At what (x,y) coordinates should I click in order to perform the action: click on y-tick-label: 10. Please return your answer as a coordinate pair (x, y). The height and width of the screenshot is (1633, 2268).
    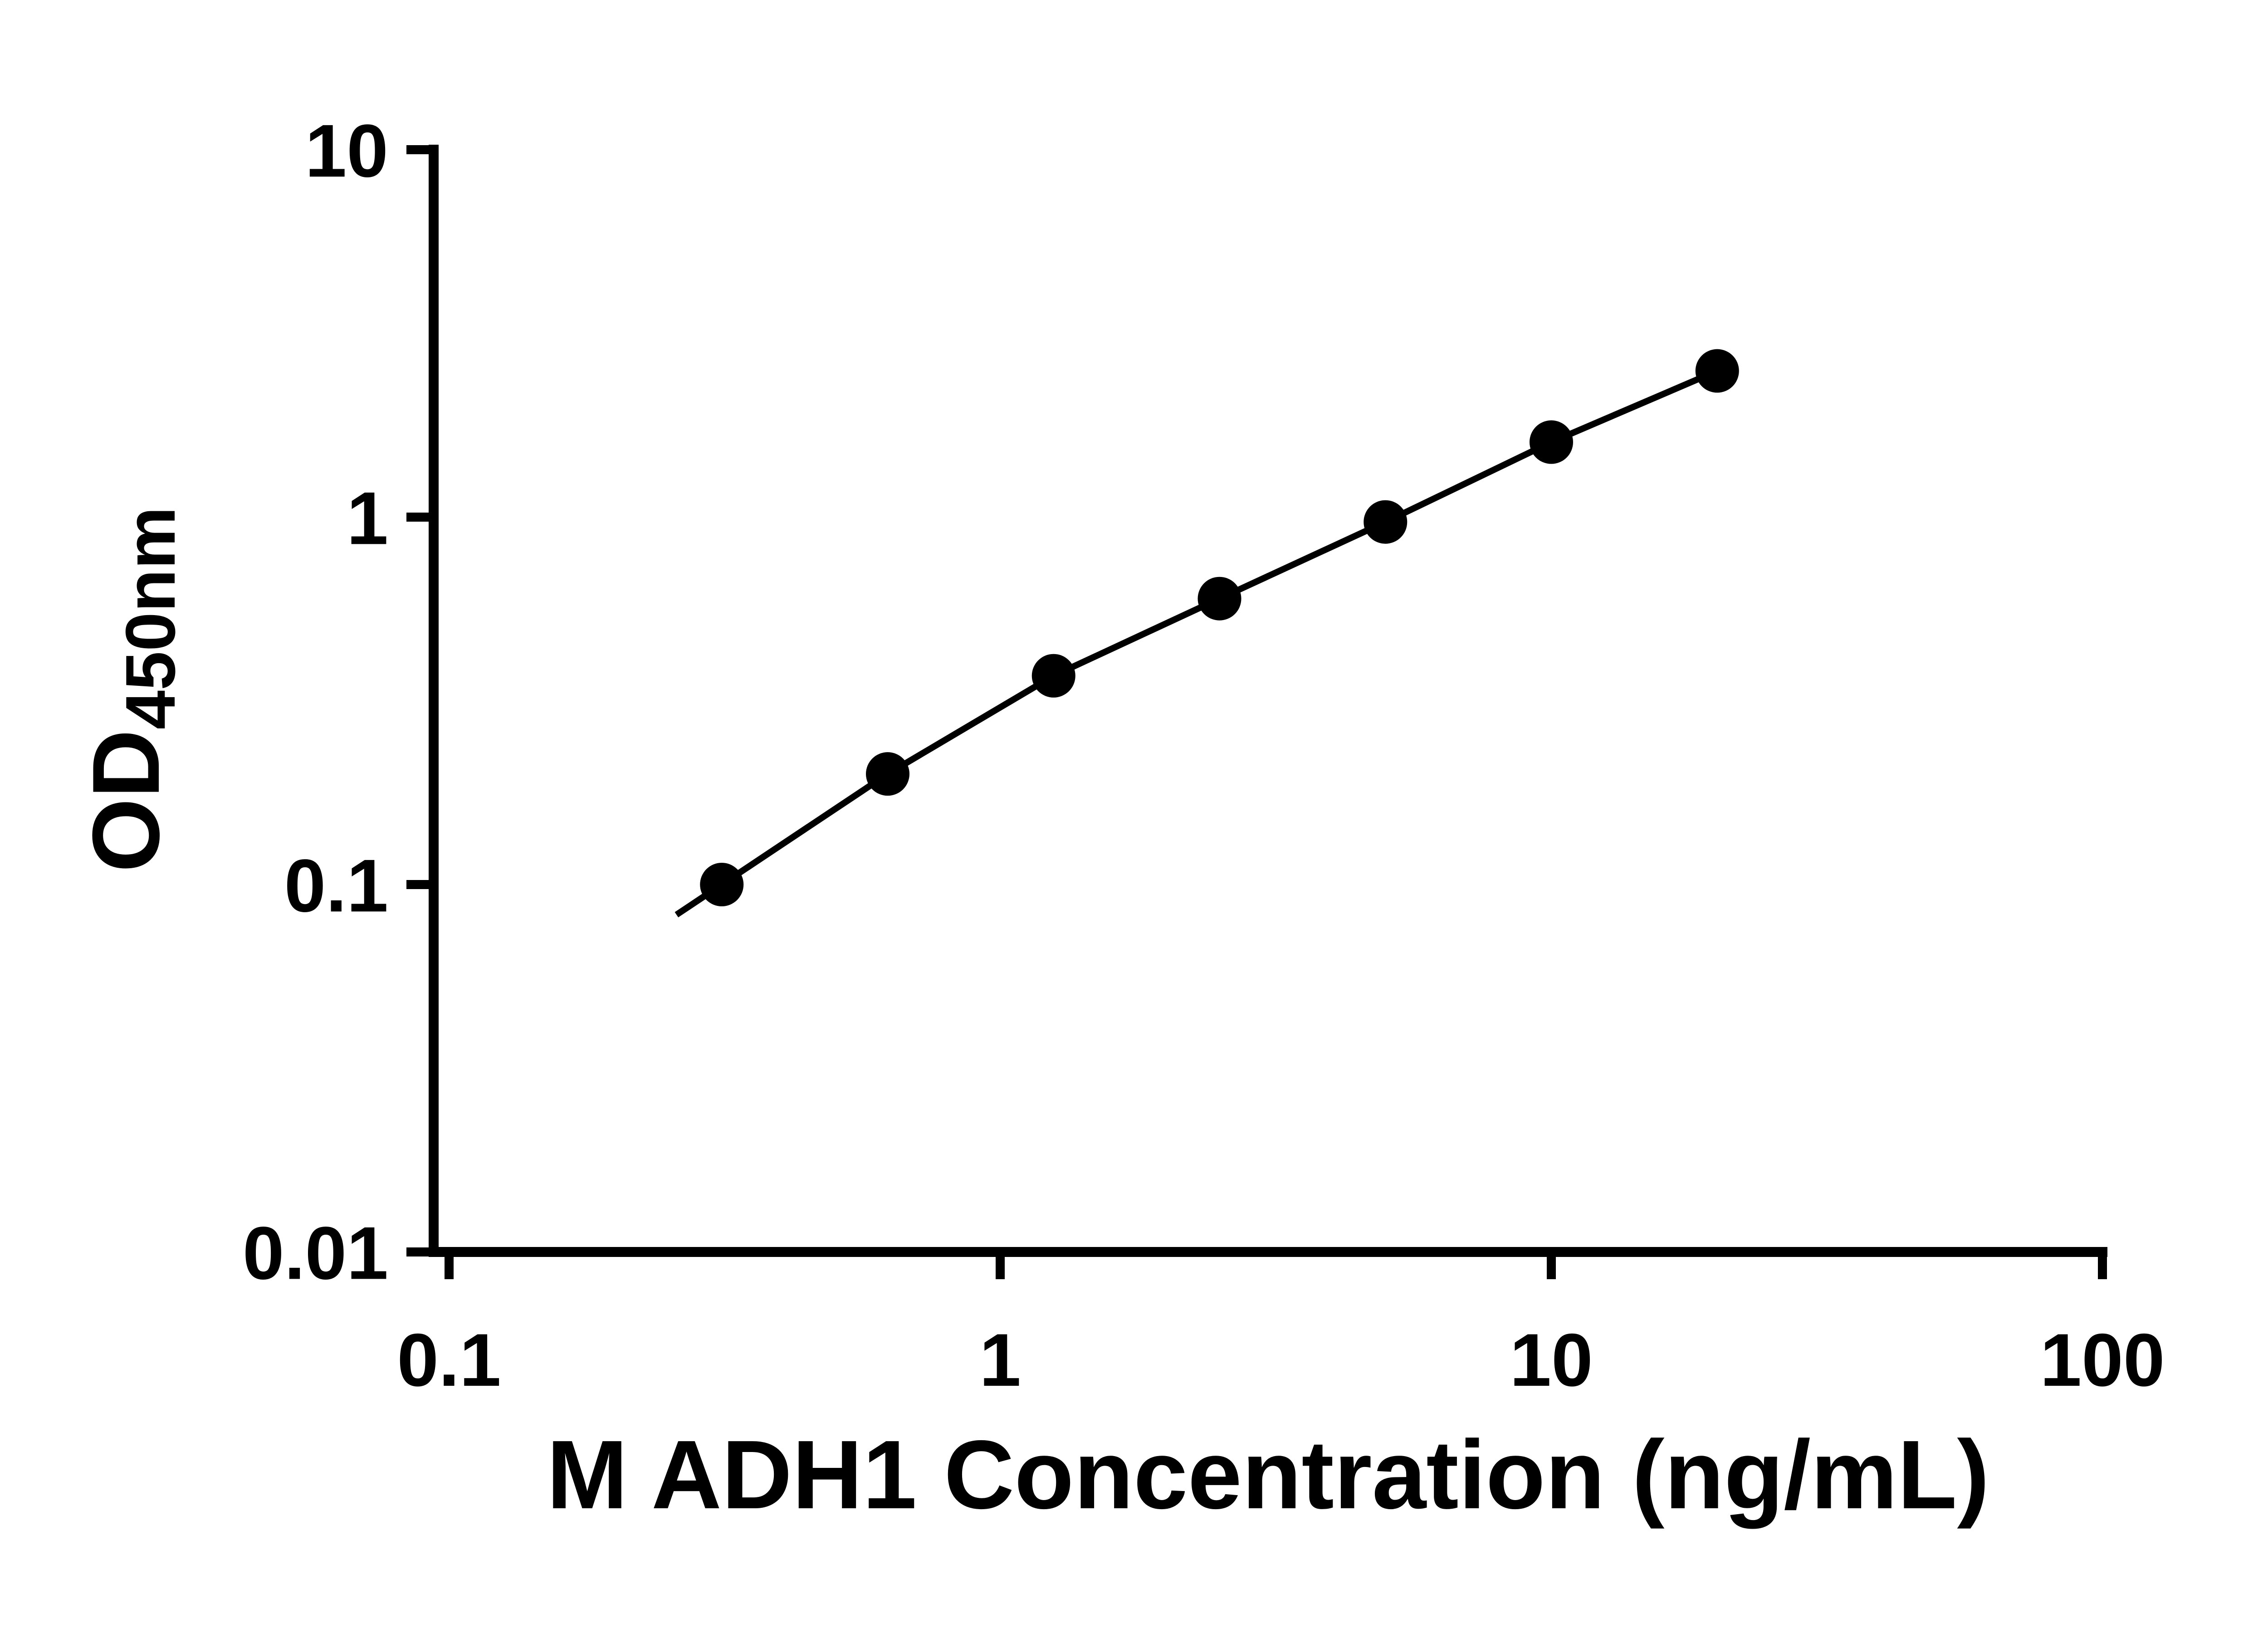
    Looking at the image, I should click on (346, 150).